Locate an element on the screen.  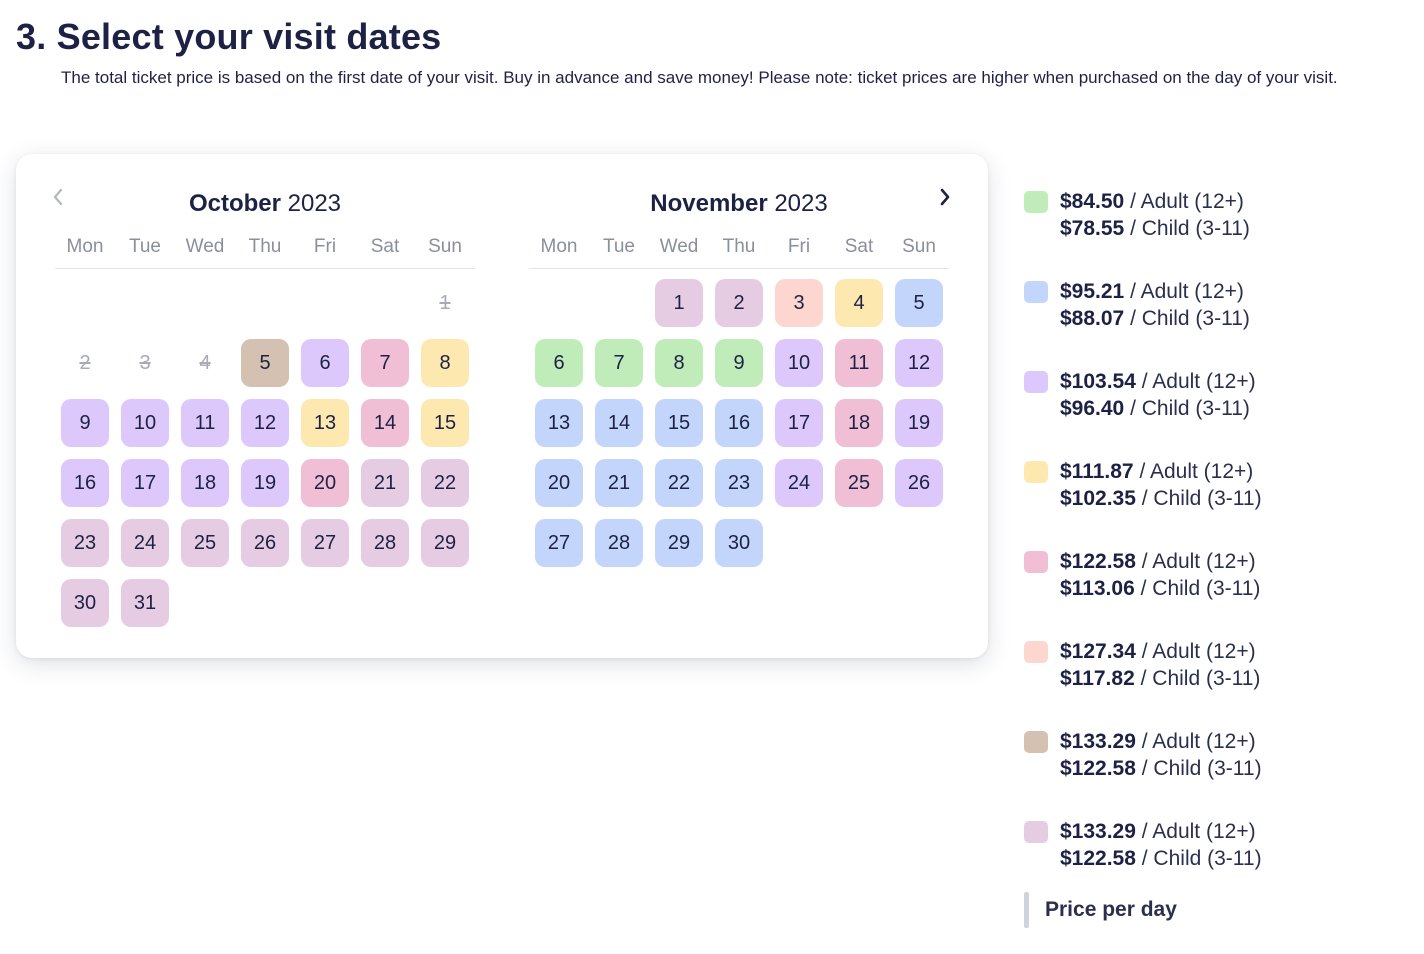
day-cell: 7 is located at coordinates (619, 363).